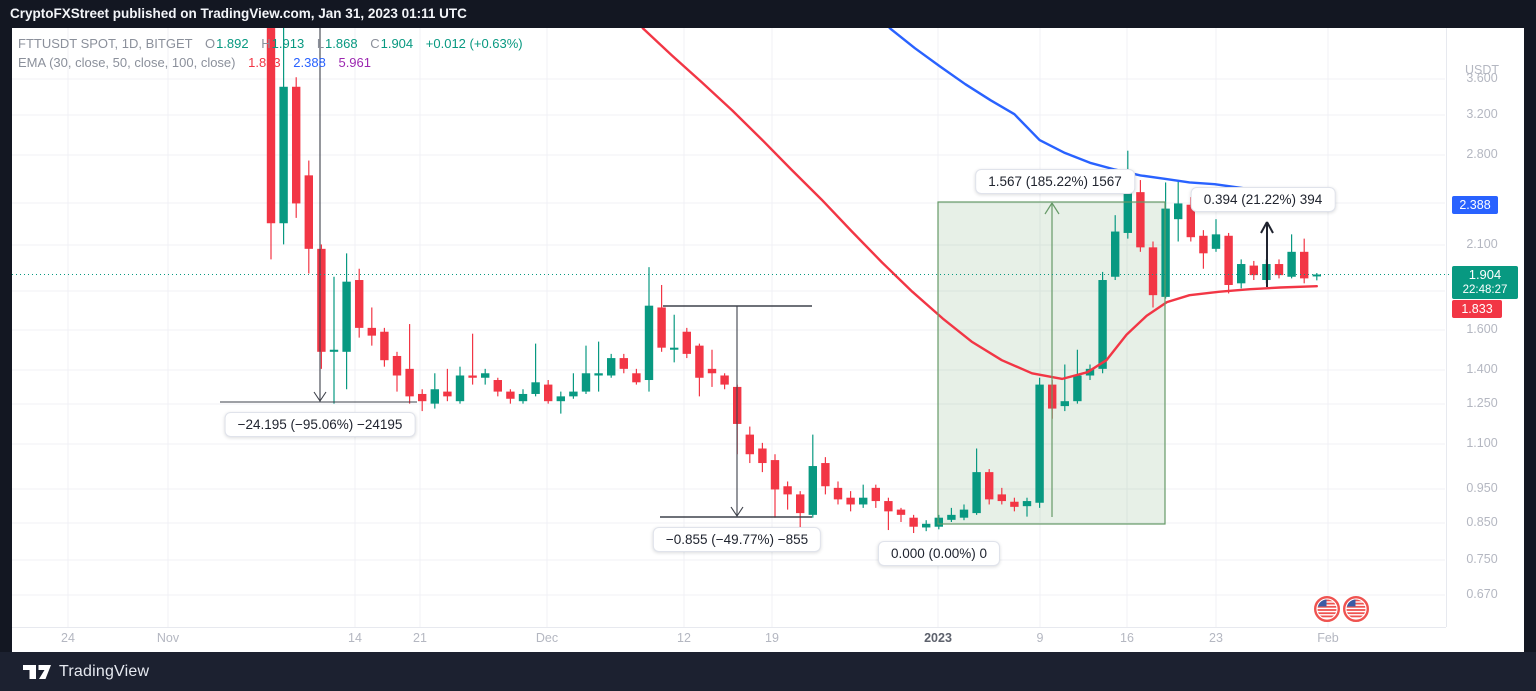 Image resolution: width=1536 pixels, height=691 pixels. What do you see at coordinates (729, 627) in the screenshot?
I see `time-axis-separator` at bounding box center [729, 627].